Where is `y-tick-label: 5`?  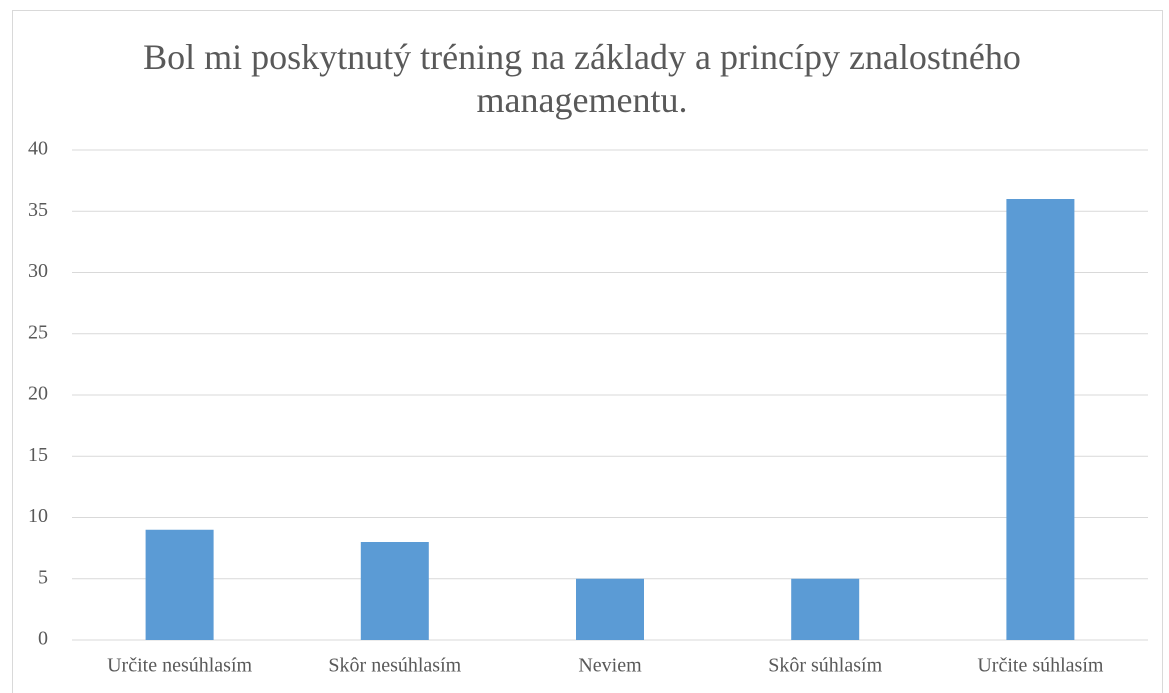
y-tick-label: 5 is located at coordinates (43, 577).